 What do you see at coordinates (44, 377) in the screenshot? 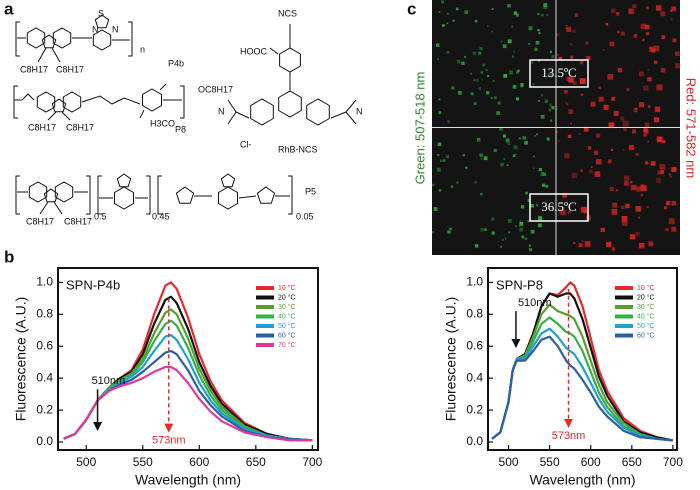
I see `y-tick-label: 0.4` at bounding box center [44, 377].